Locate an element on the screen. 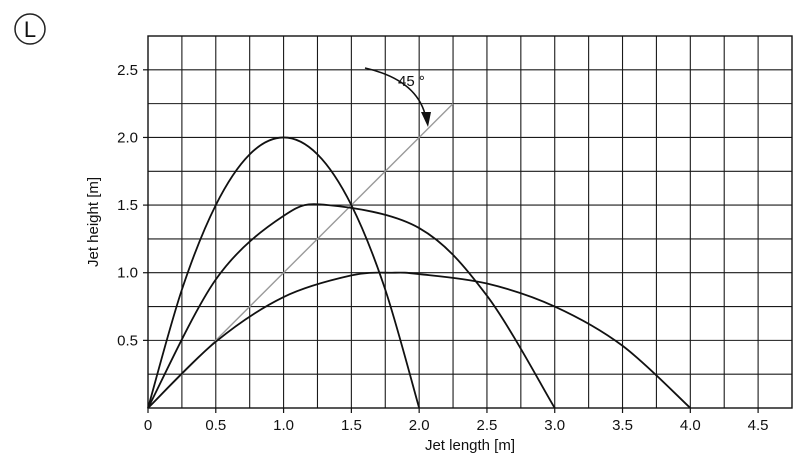 The height and width of the screenshot is (462, 801). y-tick-label: 0.5 is located at coordinates (127, 340).